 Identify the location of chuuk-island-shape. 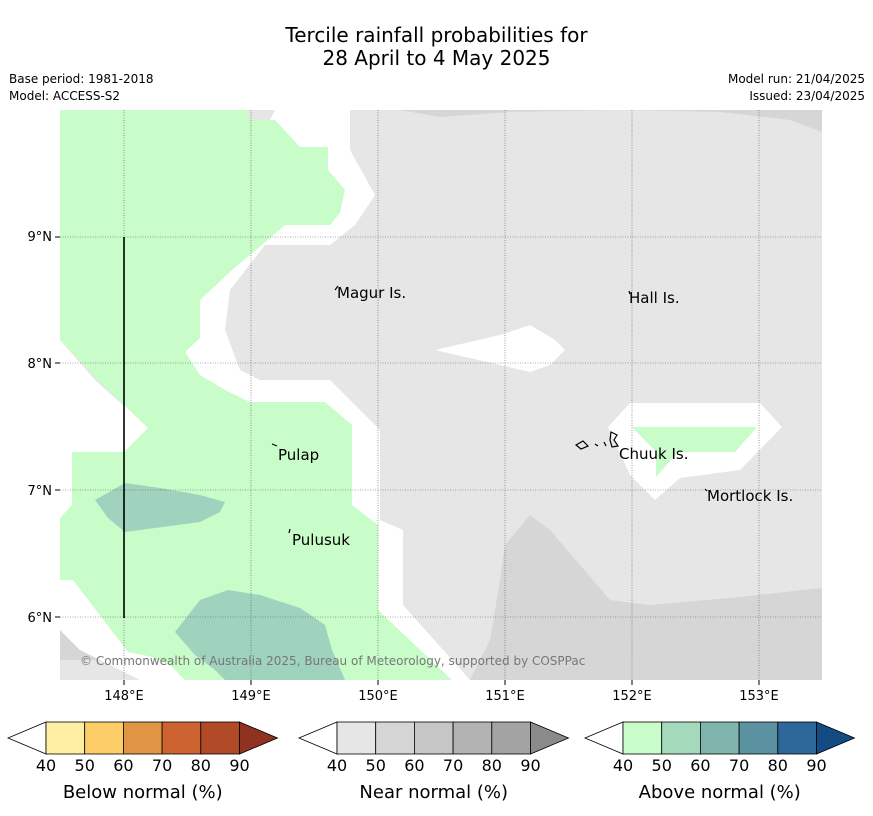
(597, 440).